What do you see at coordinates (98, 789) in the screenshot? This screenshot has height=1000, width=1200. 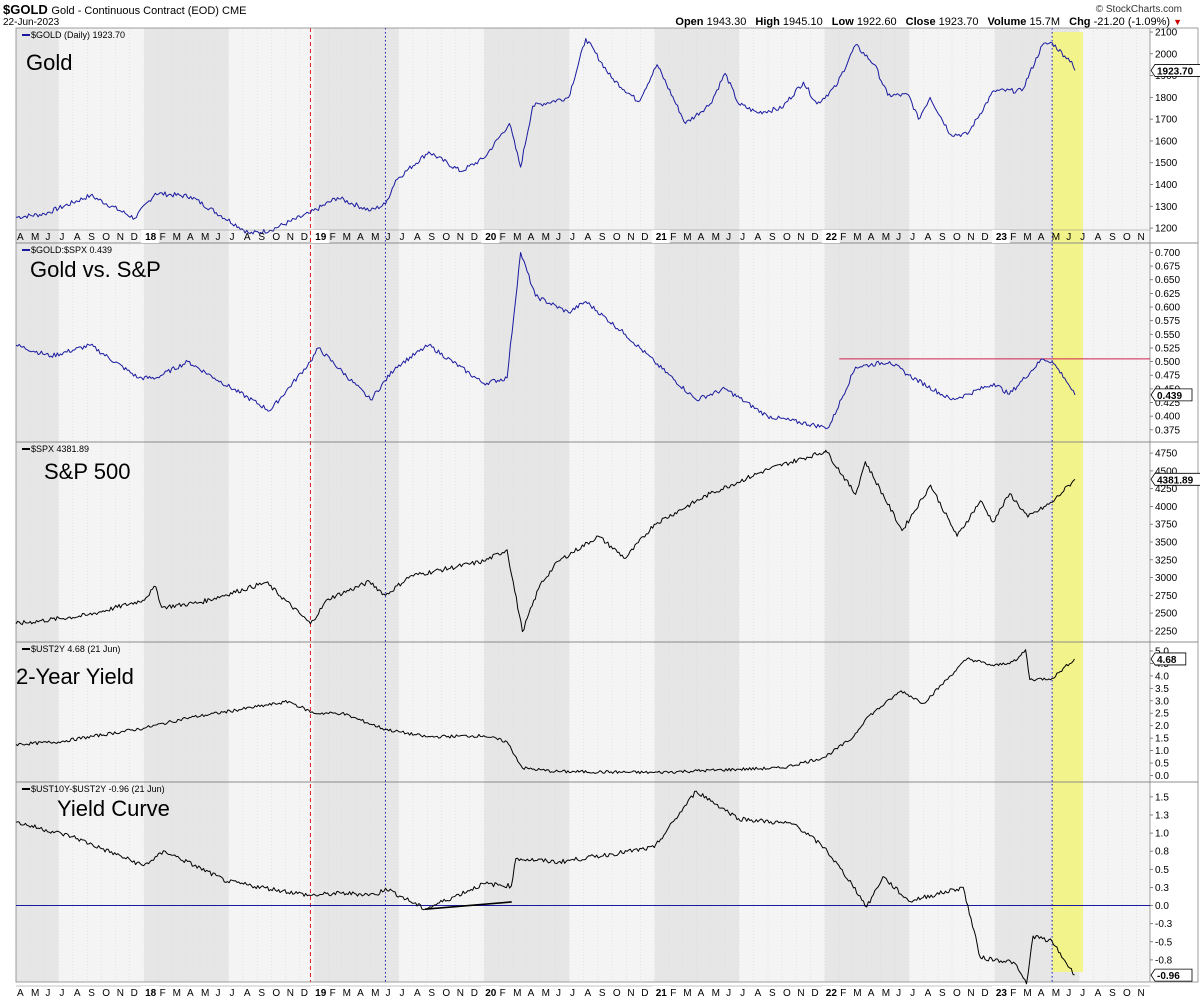 I see `panel-legend: $UST10Y-$UST2Y -0.96 (21 Jun)` at bounding box center [98, 789].